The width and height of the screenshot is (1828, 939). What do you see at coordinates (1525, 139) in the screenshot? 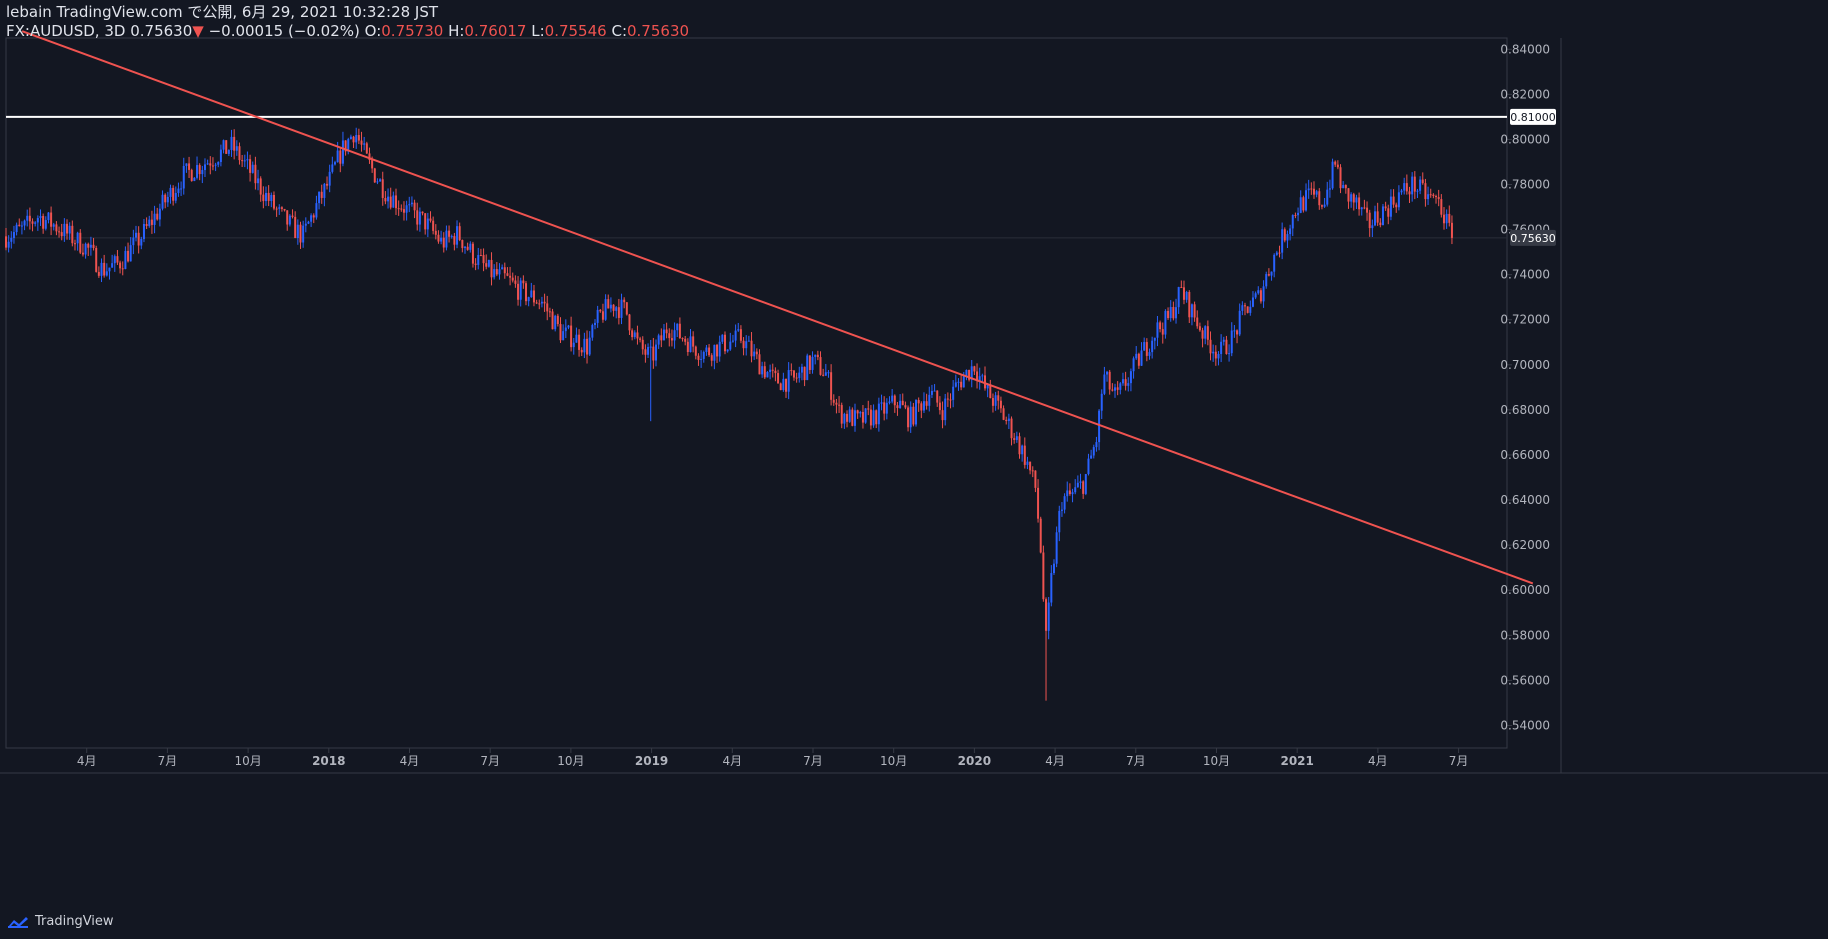
I see `y-tick-label: 0.80000` at bounding box center [1525, 139].